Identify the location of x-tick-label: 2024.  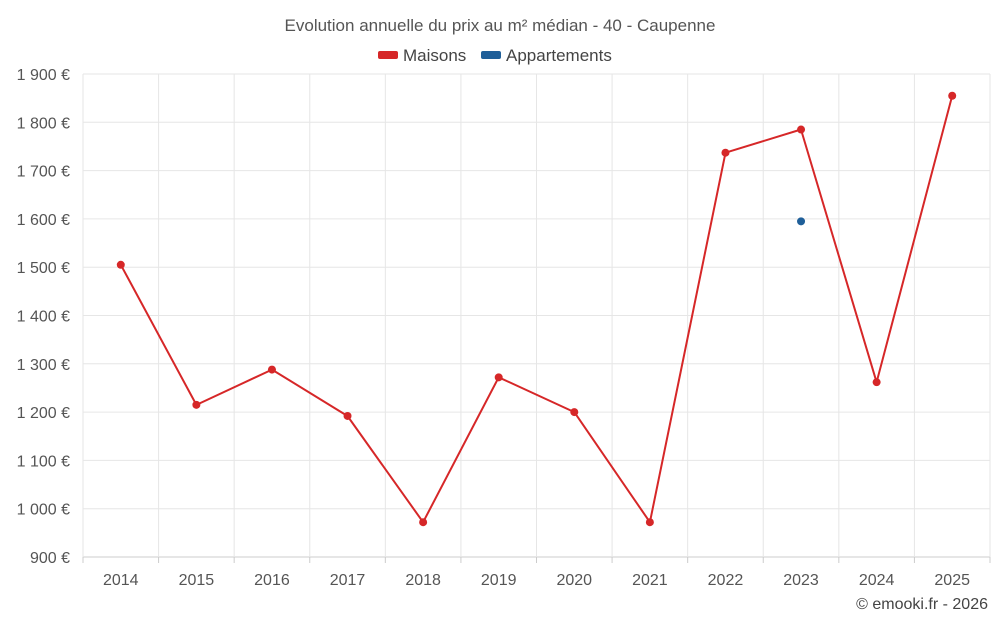
(877, 580).